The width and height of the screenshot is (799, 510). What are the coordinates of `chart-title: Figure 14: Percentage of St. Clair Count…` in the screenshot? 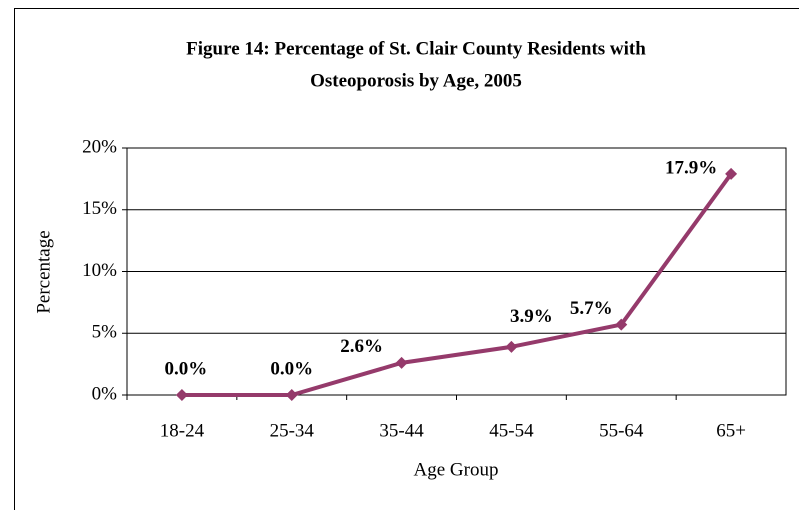 It's located at (416, 48).